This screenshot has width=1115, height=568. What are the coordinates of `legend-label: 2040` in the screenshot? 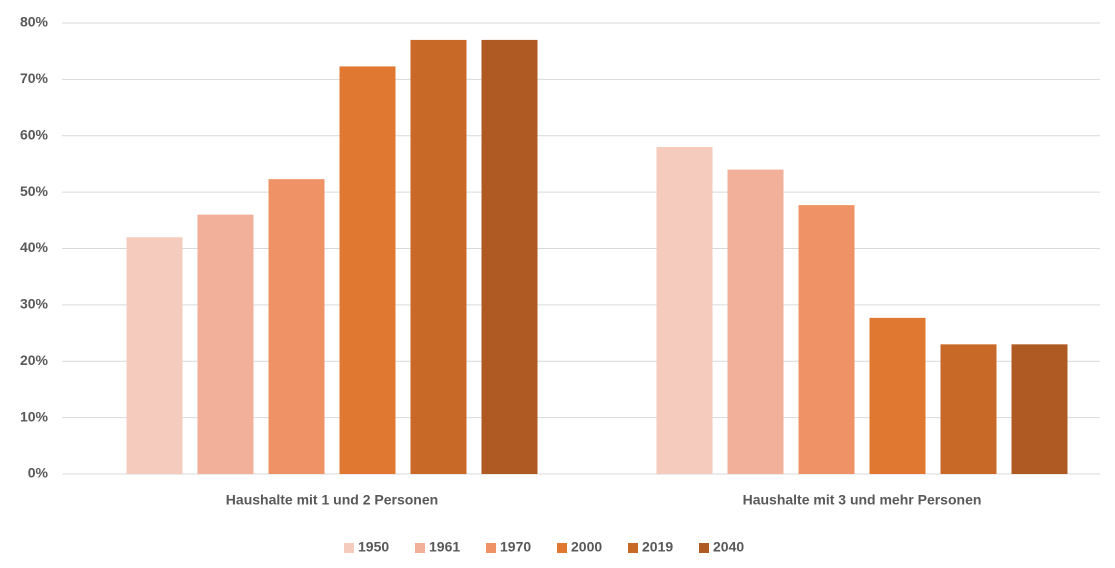 It's located at (728, 547).